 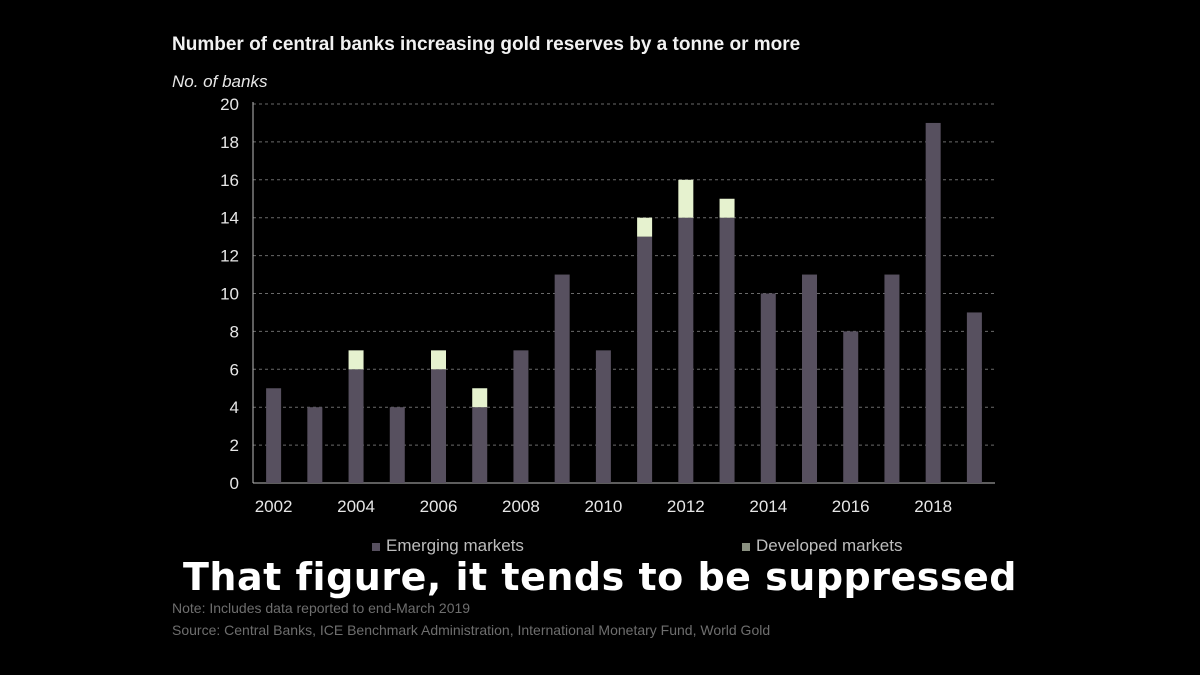 I want to click on y-tick-label: 16, so click(x=229, y=180).